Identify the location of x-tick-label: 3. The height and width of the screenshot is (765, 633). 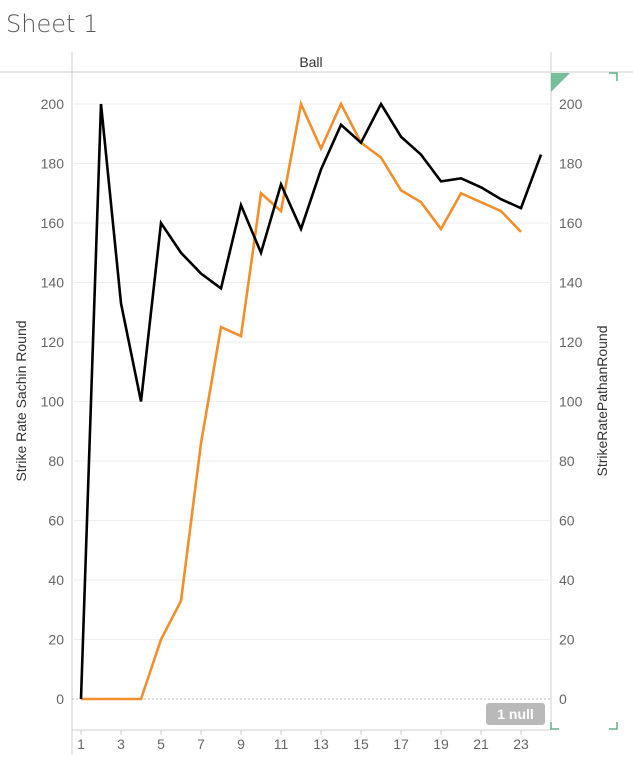
(121, 744).